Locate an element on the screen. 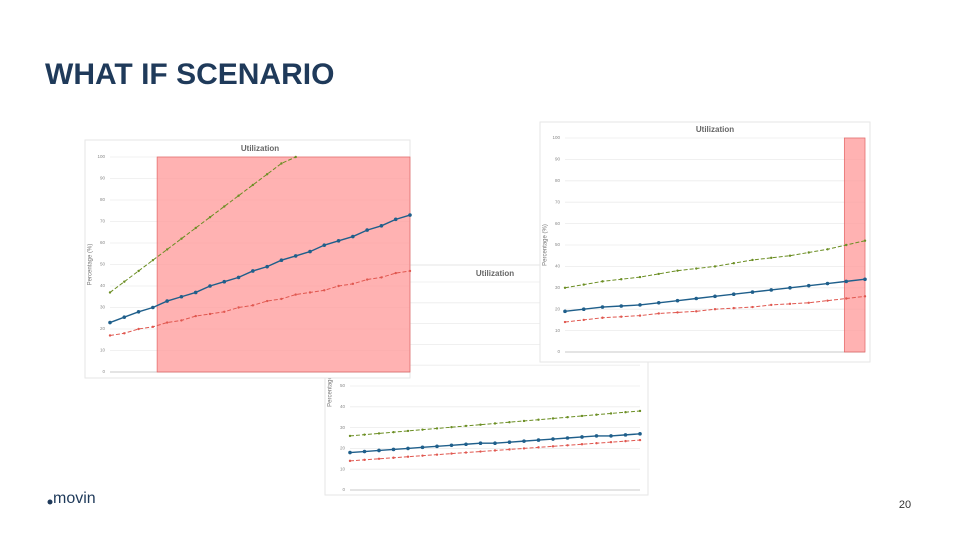 The width and height of the screenshot is (960, 540). y-tick-label: 70 is located at coordinates (558, 201).